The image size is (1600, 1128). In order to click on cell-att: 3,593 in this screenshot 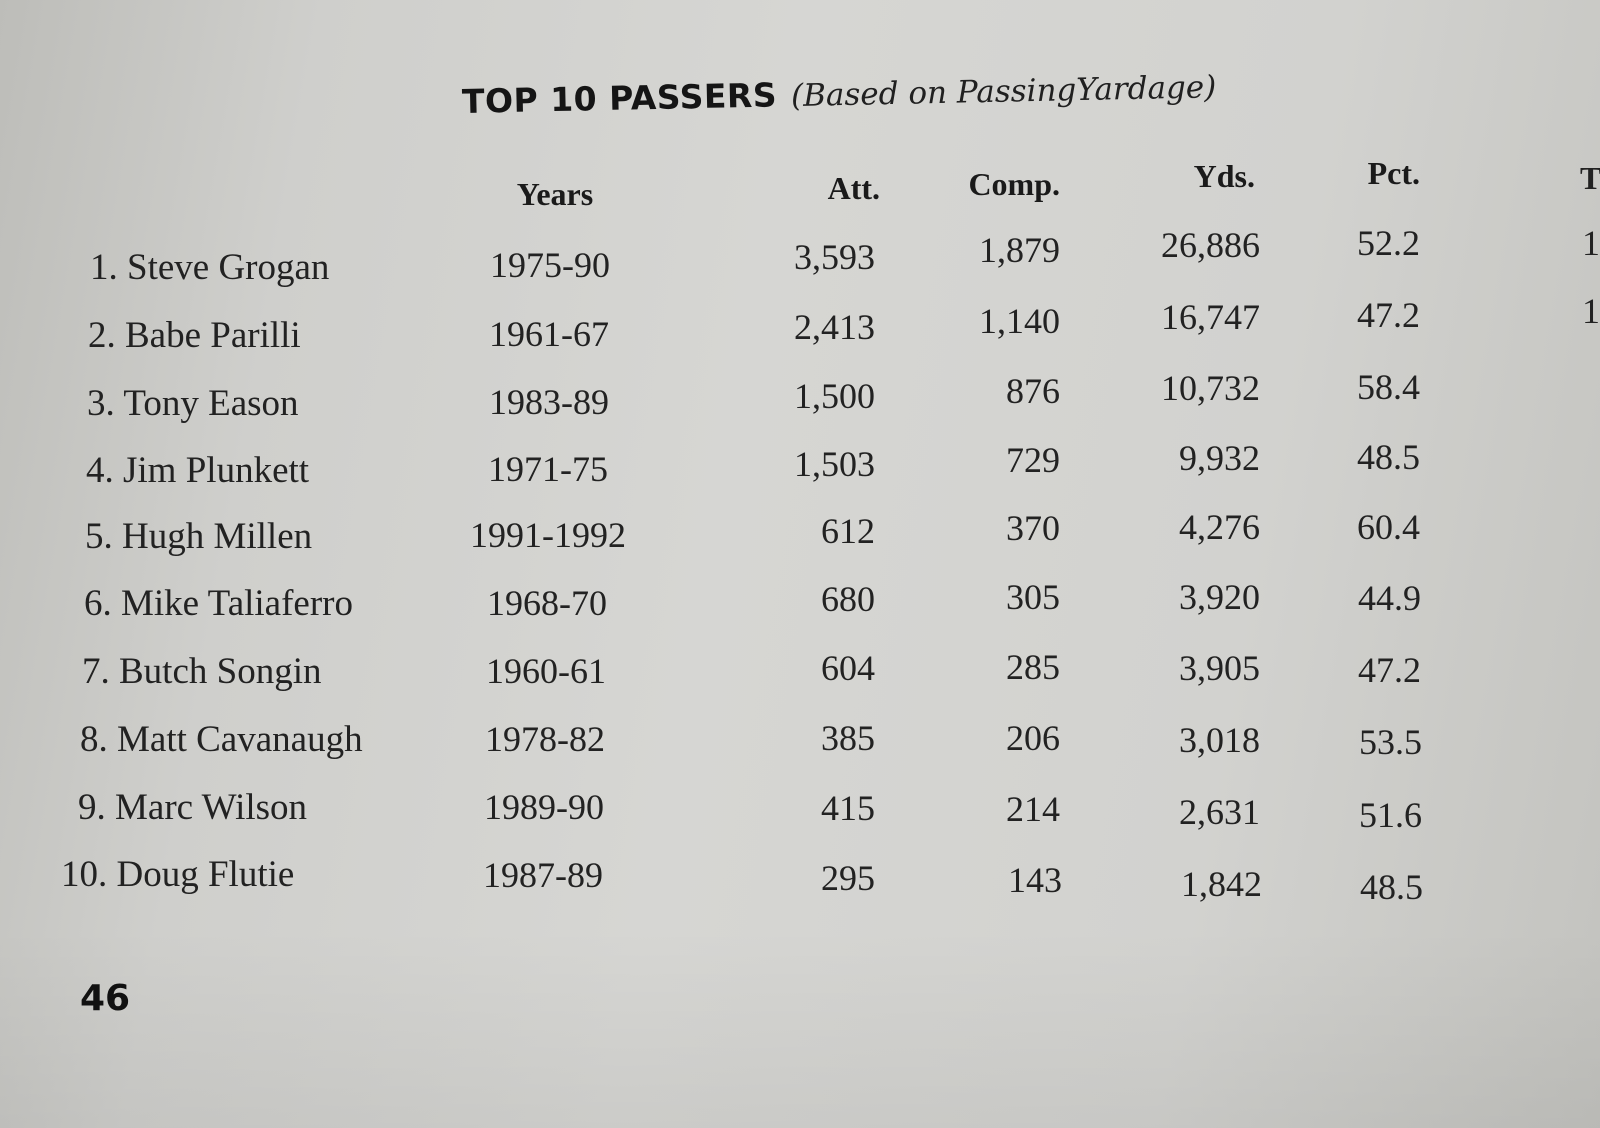, I will do `click(834, 257)`.